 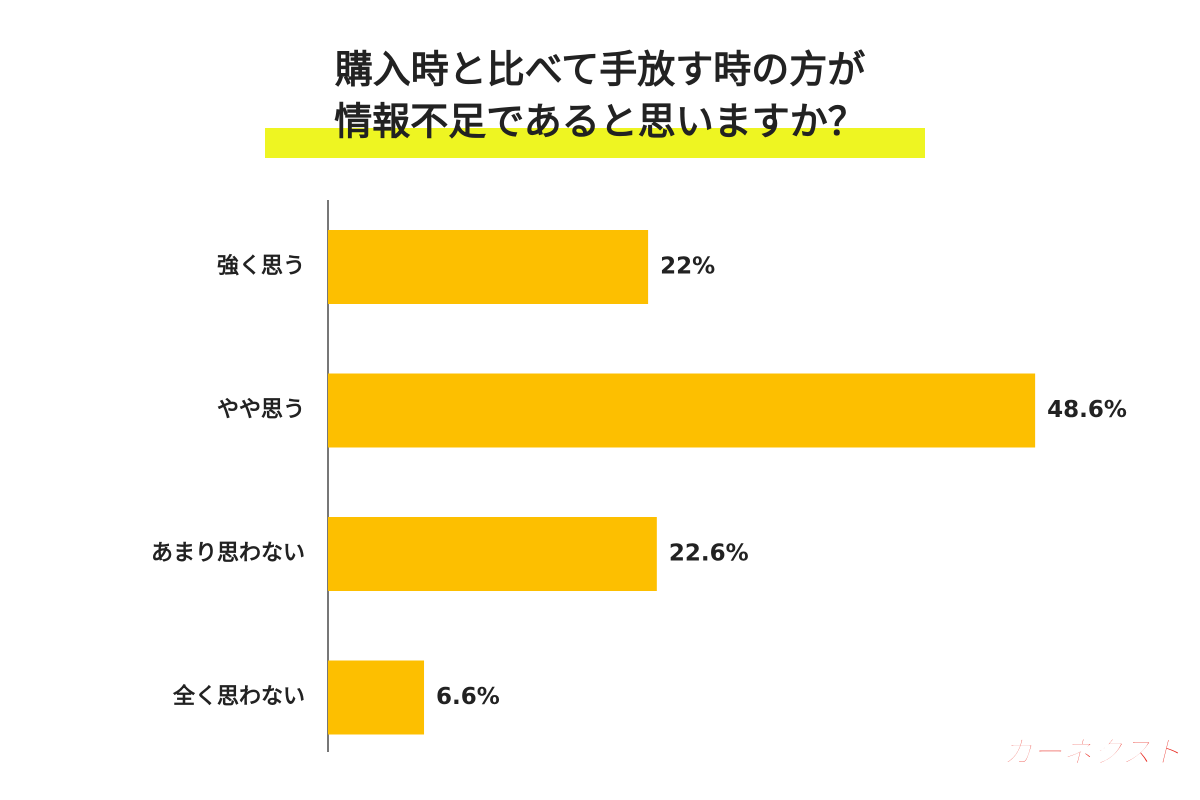 I want to click on logo: カーネクスト, so click(x=1091, y=753).